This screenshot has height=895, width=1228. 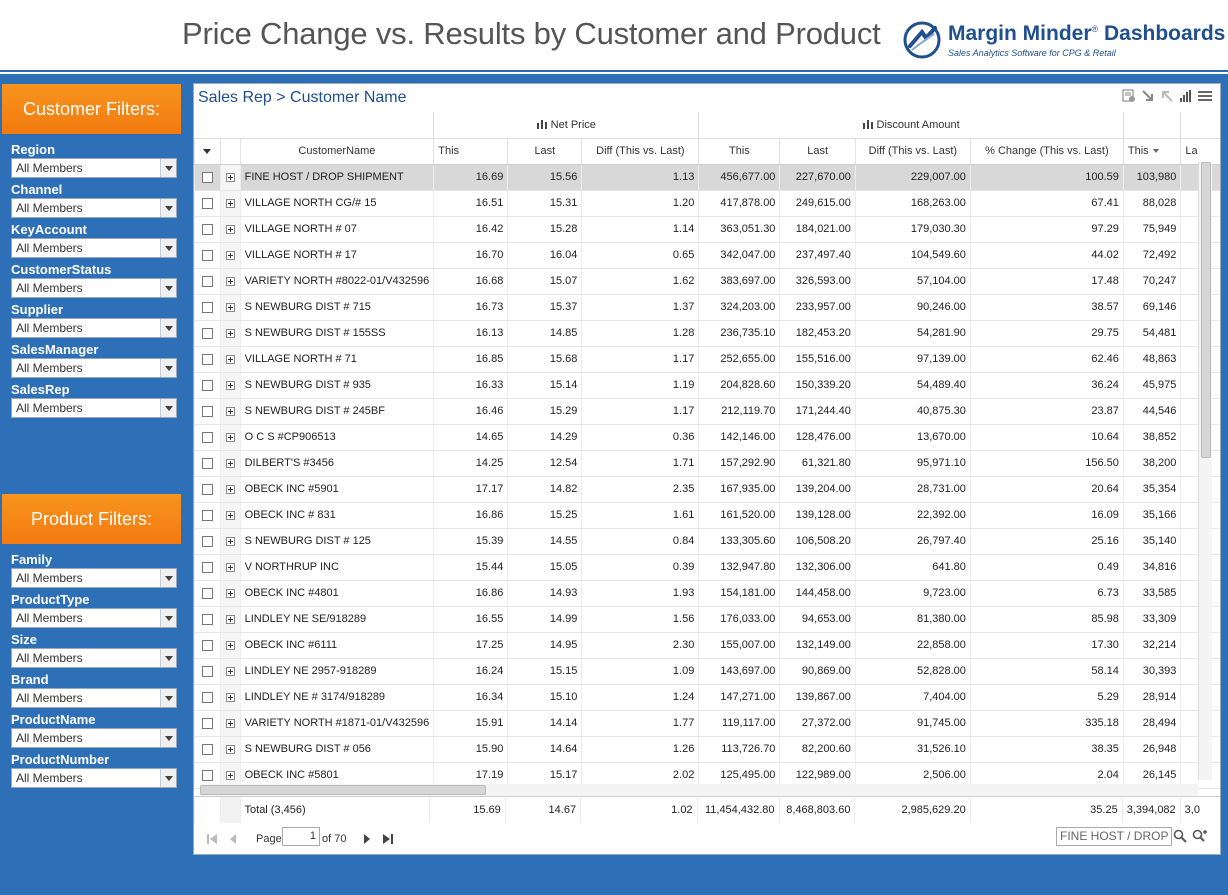 I want to click on prev-page-icon, so click(x=233, y=839).